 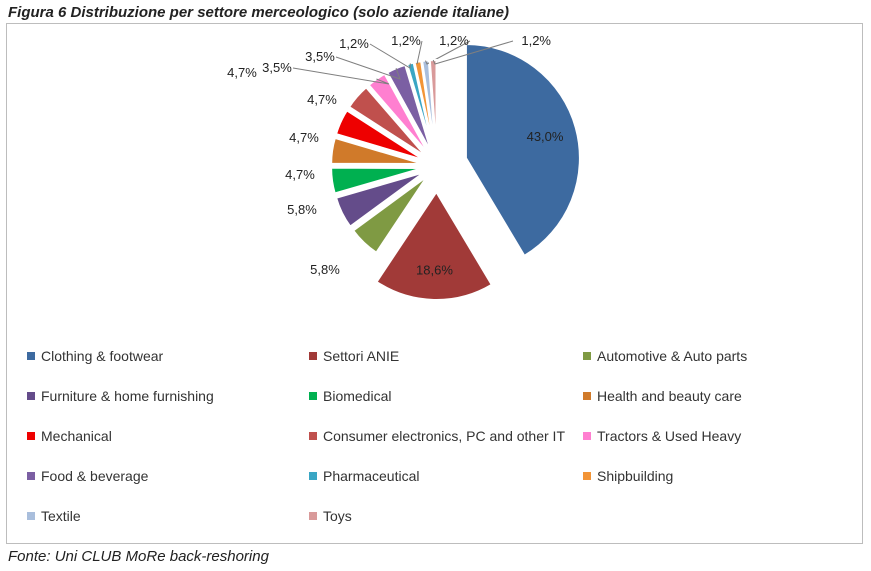 What do you see at coordinates (377, 150) in the screenshot?
I see `pie-slice-health-and-beauty-care` at bounding box center [377, 150].